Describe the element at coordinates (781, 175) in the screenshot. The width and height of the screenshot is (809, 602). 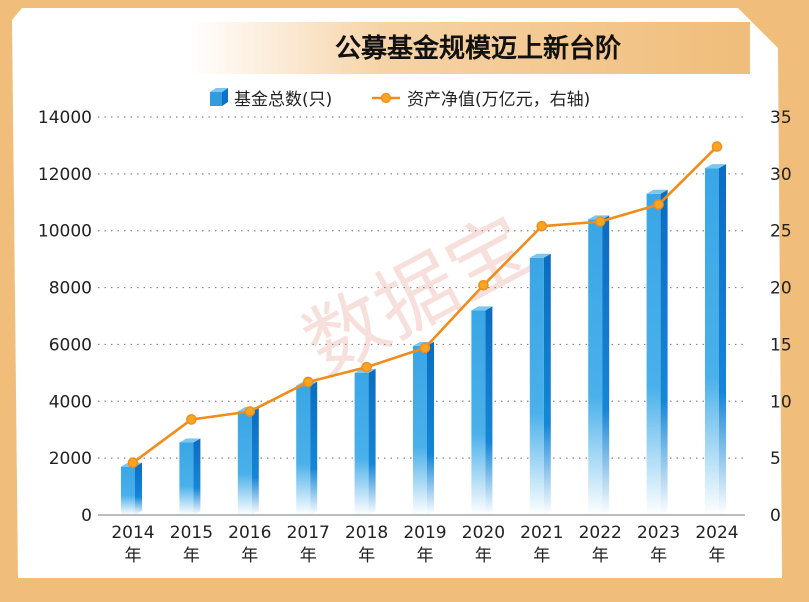
I see `right-tick-label: 30` at that location.